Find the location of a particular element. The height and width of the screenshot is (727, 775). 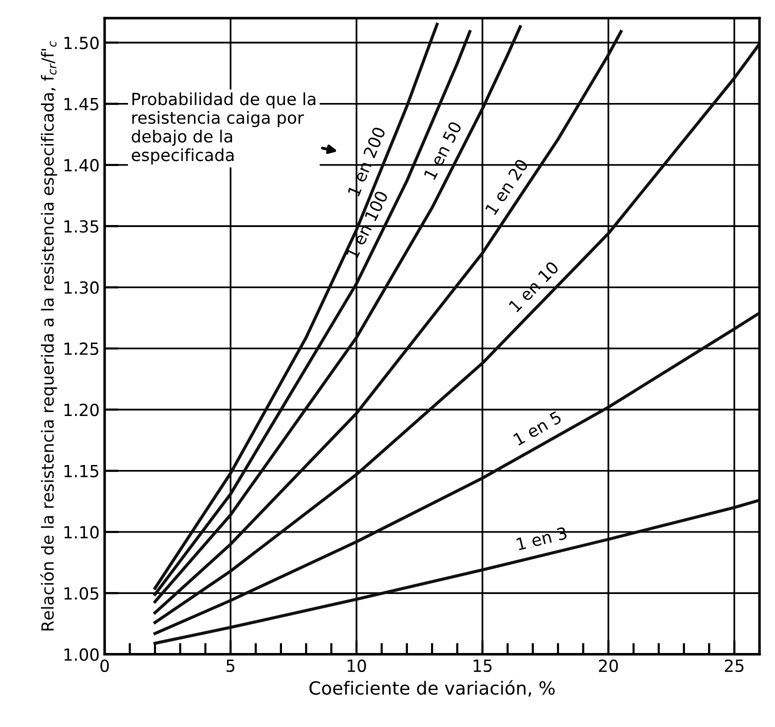

x-tick-label: 0 is located at coordinates (104, 665).